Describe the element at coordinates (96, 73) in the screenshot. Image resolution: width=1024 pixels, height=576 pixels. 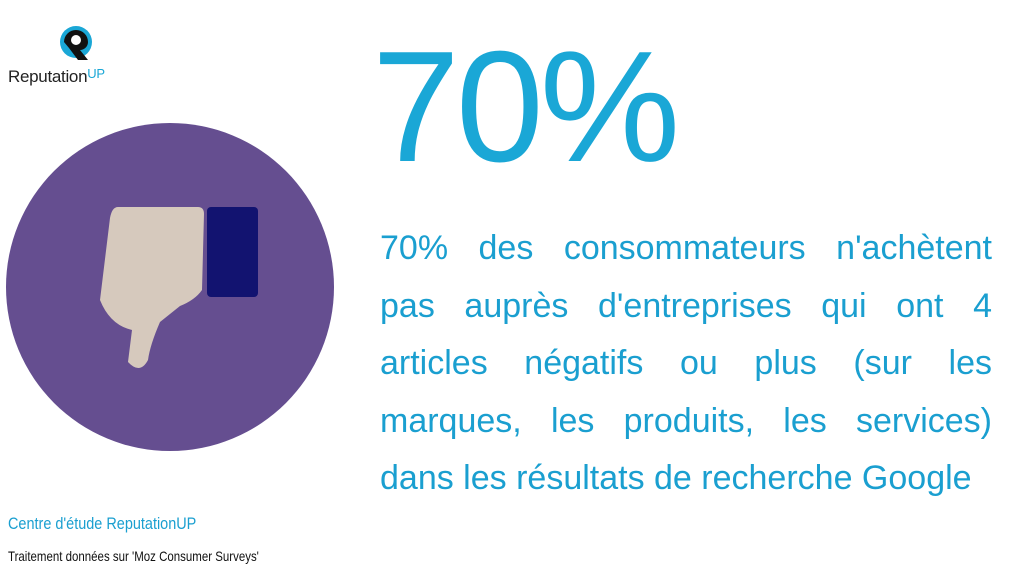
I see `logo-suffix: UP` at that location.